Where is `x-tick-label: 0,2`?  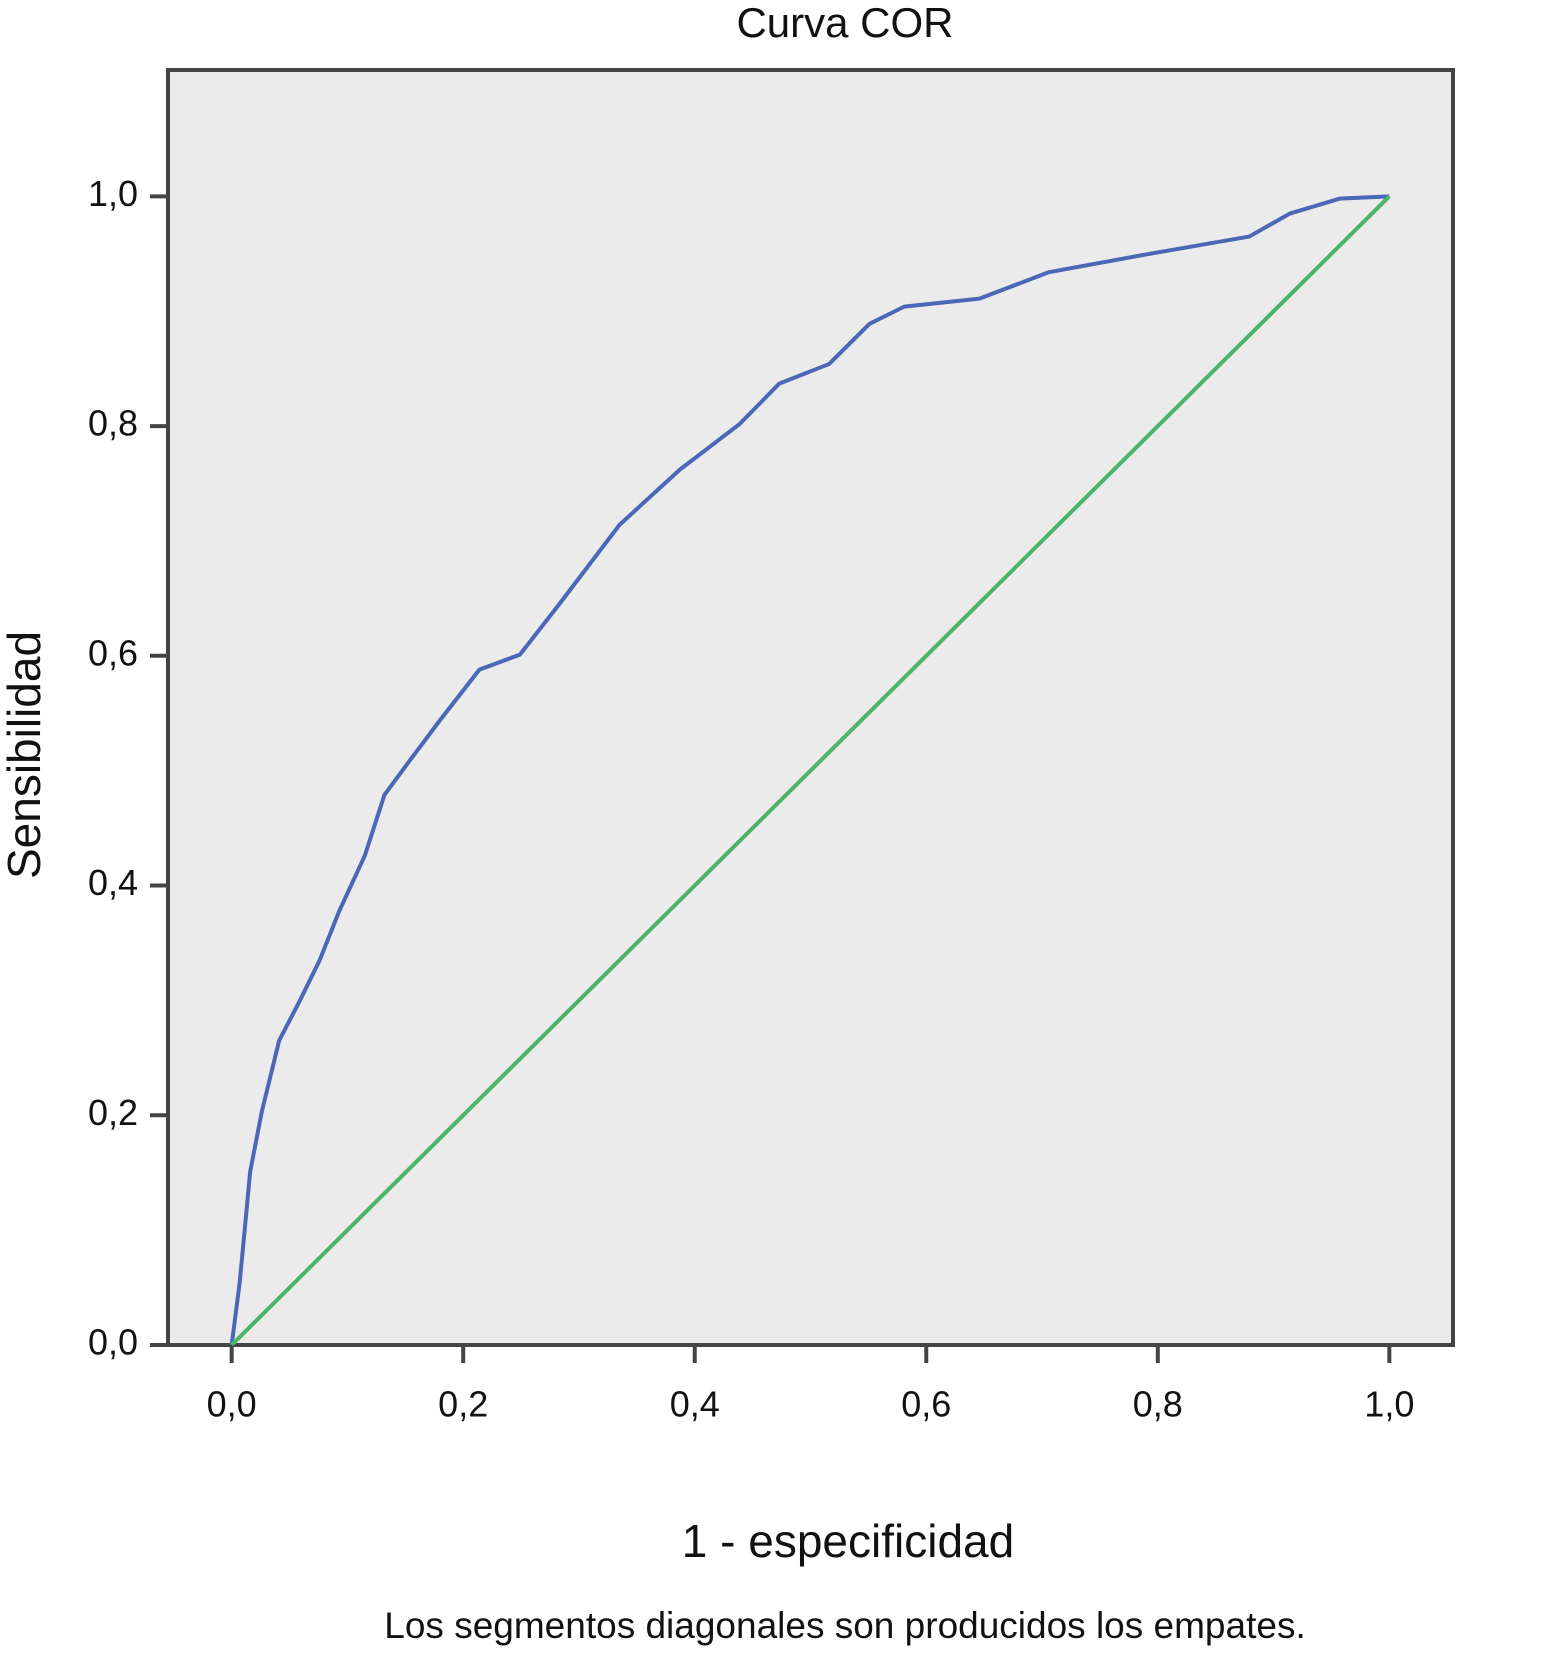
x-tick-label: 0,2 is located at coordinates (463, 1404).